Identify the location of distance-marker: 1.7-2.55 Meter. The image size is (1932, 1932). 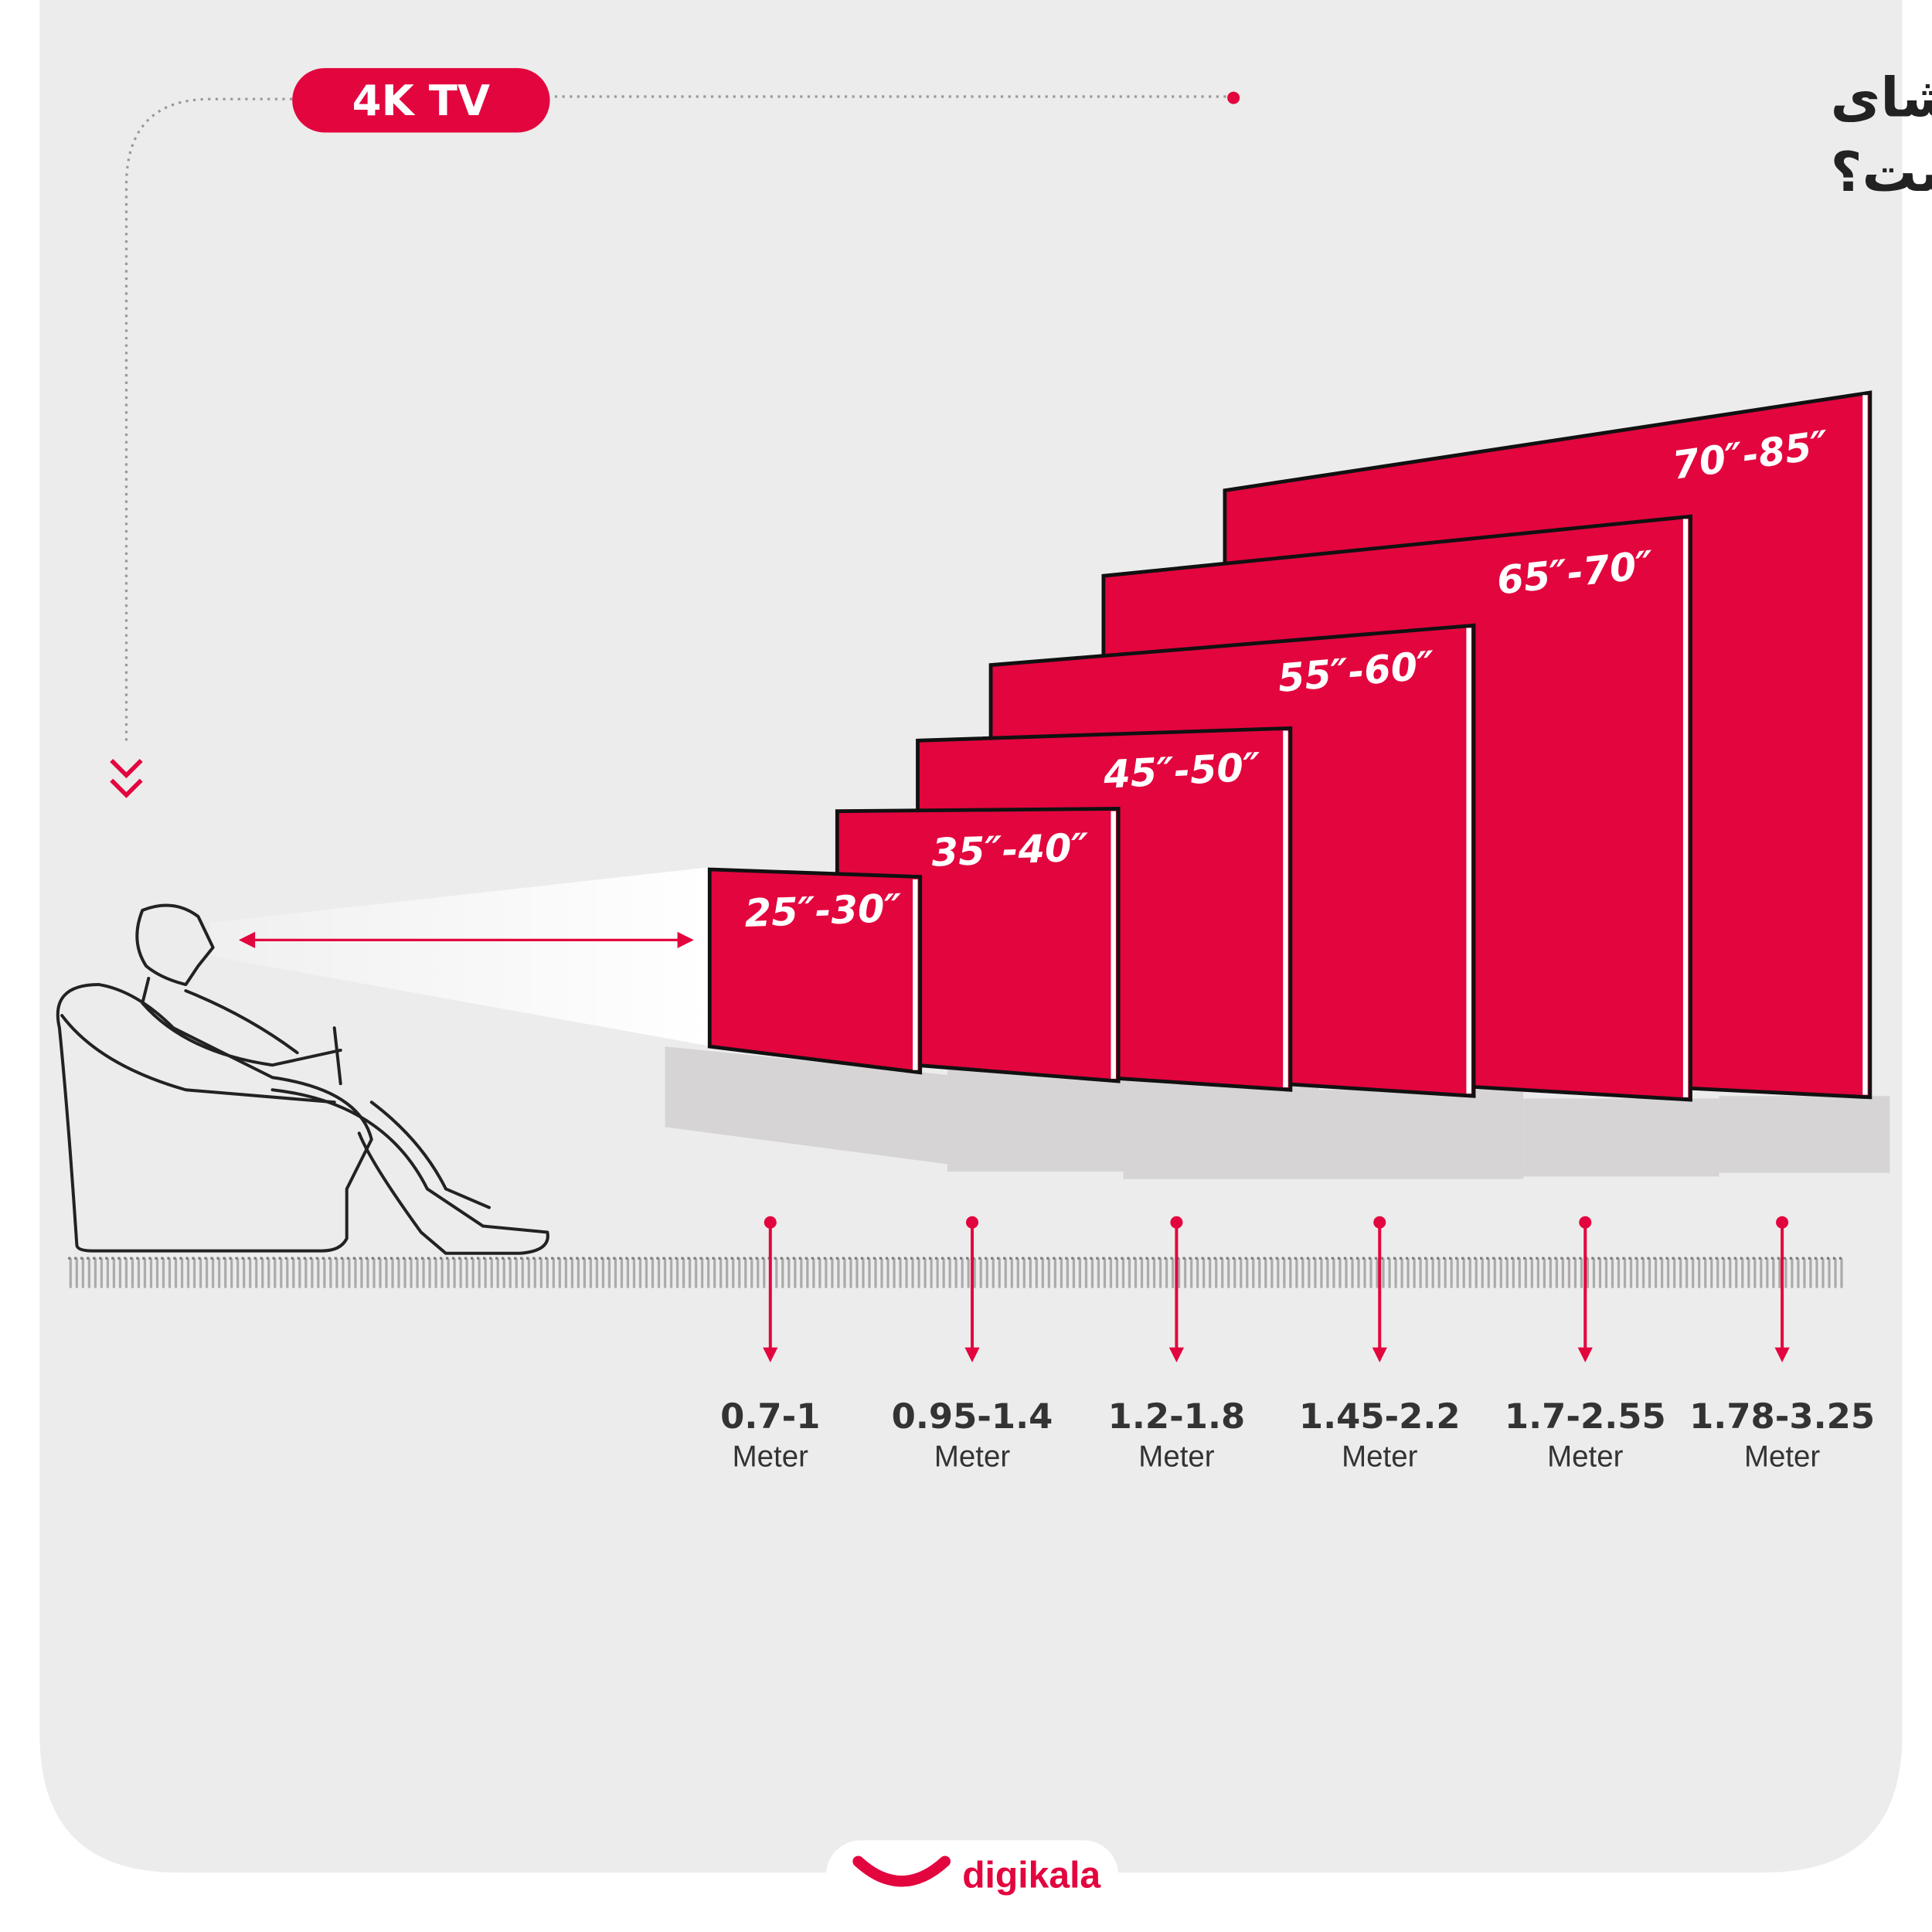
(1586, 1345).